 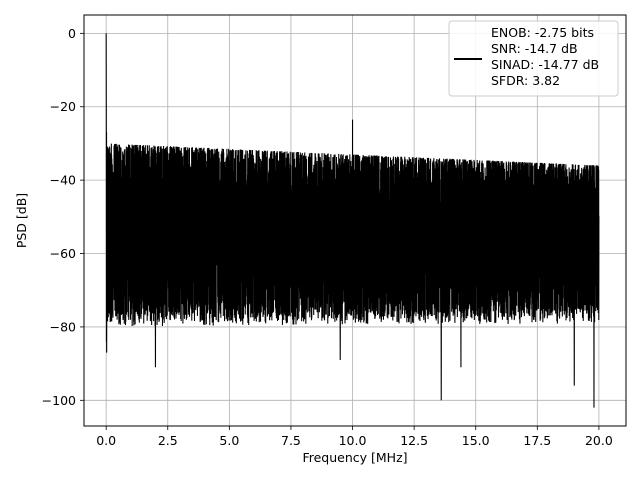 I want to click on legend-box, so click(x=533, y=58).